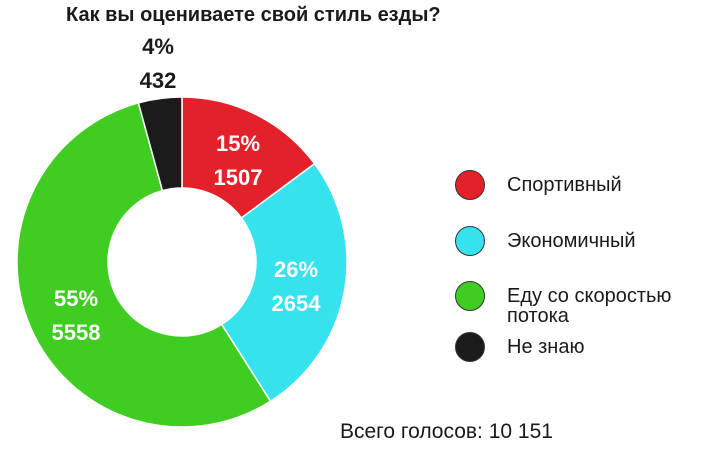 The width and height of the screenshot is (709, 476). I want to click on legend-label: Еду со скоростью потока, so click(589, 306).